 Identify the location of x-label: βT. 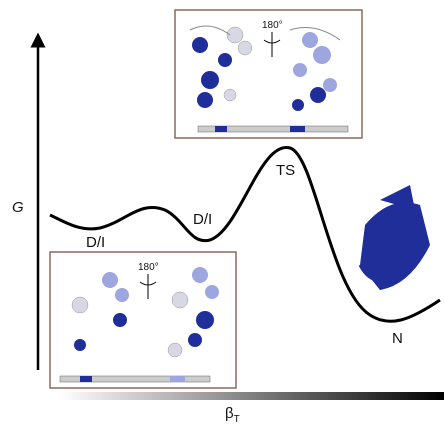
(232, 415).